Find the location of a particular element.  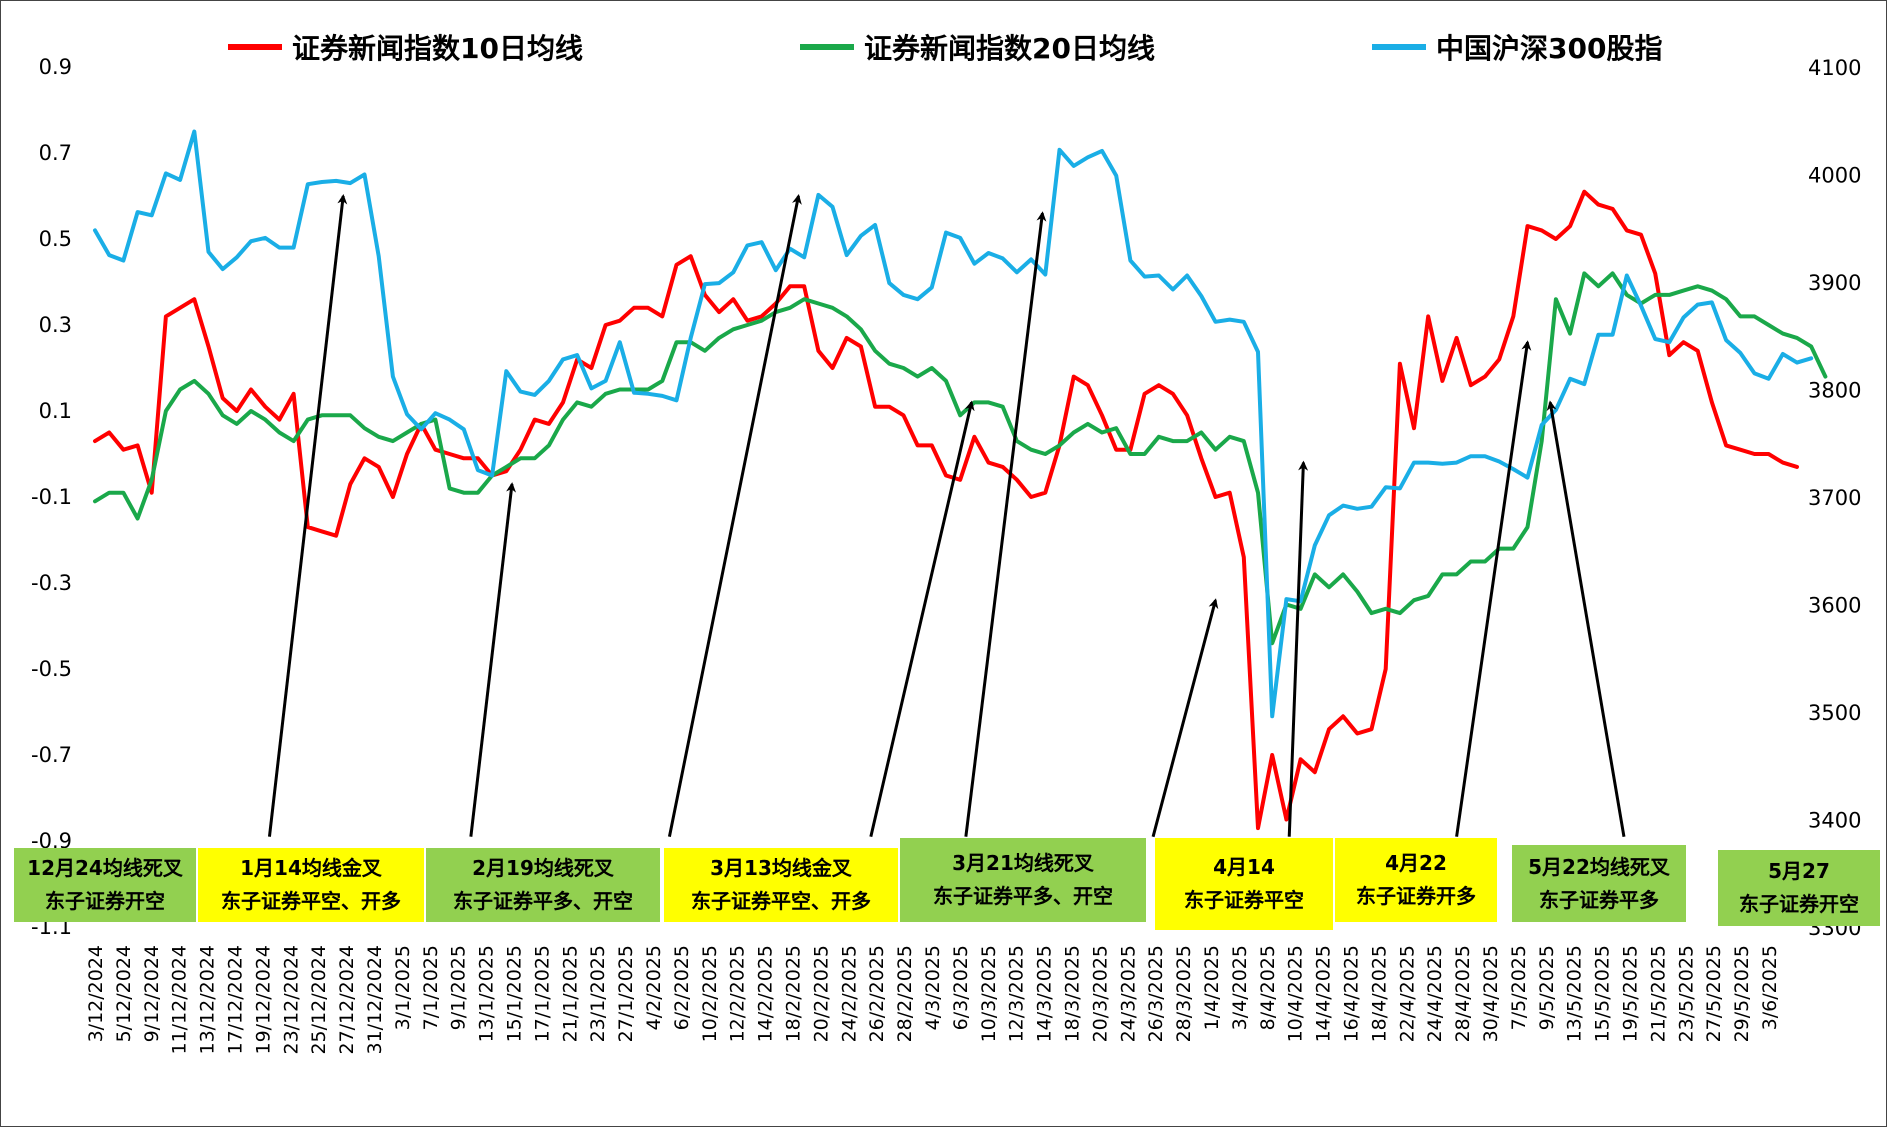

annotation-title-9: 5月27 is located at coordinates (1799, 871).